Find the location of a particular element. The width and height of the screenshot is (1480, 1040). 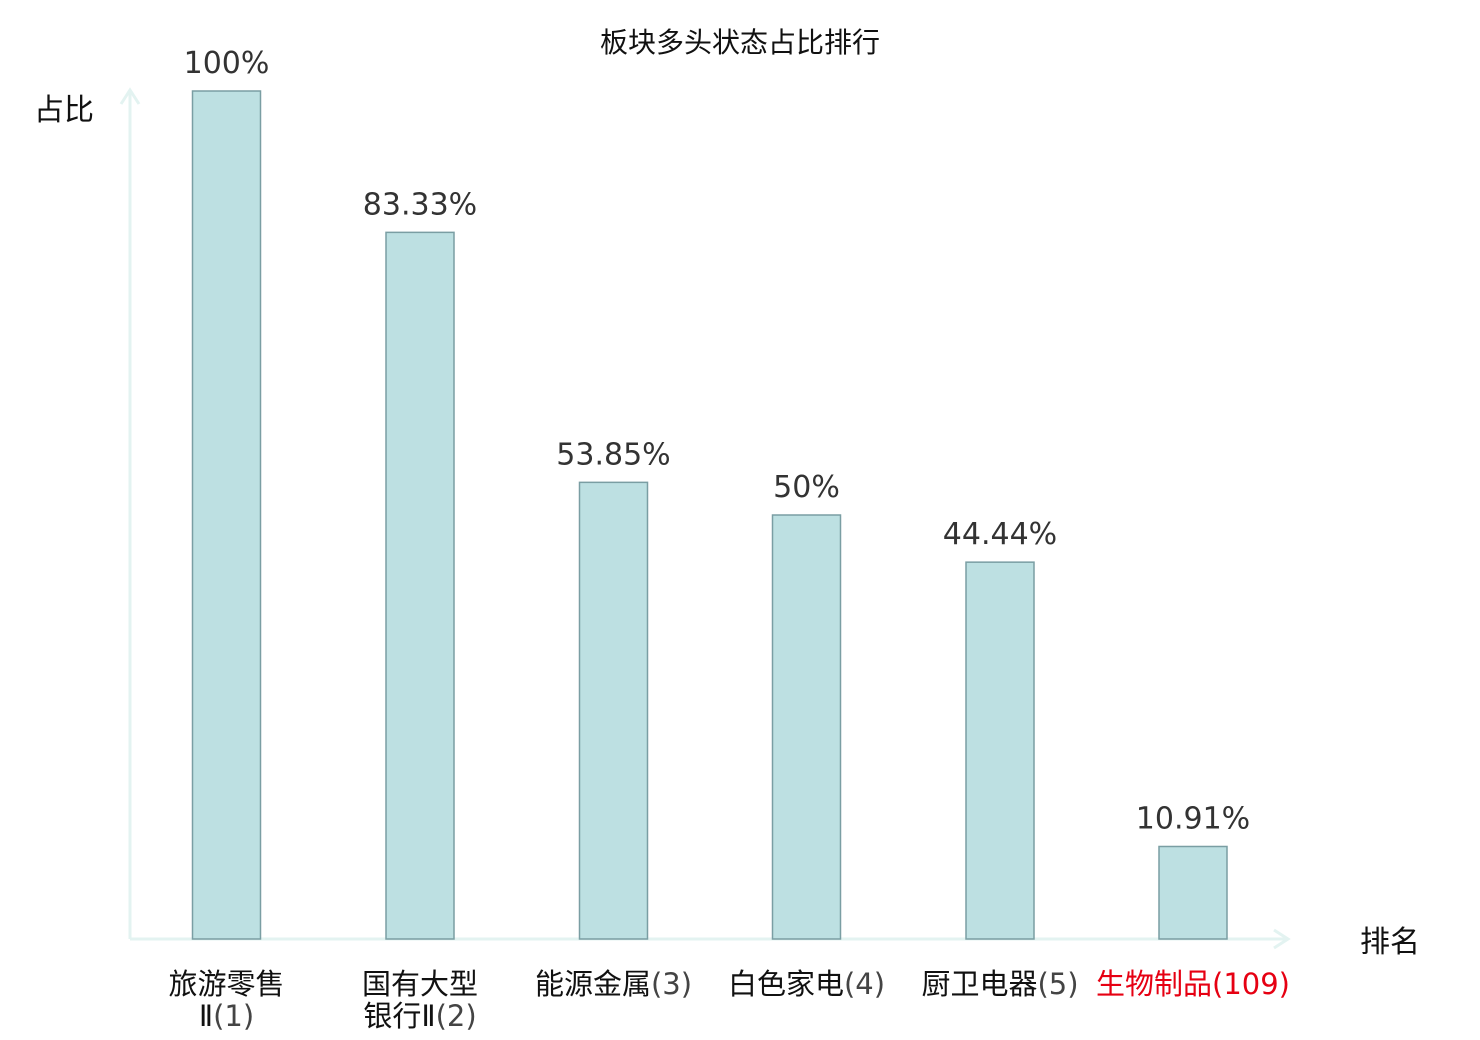

chart-title: 板块多头状态占比排行 is located at coordinates (740, 42).